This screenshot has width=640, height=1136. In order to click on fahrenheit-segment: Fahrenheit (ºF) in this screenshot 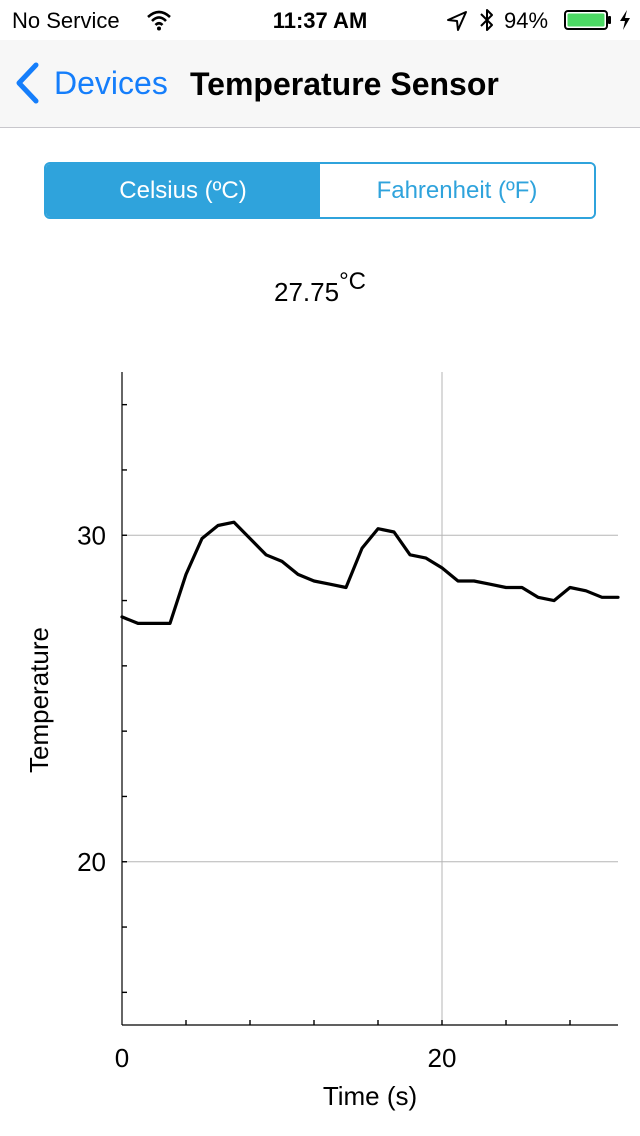, I will do `click(457, 190)`.